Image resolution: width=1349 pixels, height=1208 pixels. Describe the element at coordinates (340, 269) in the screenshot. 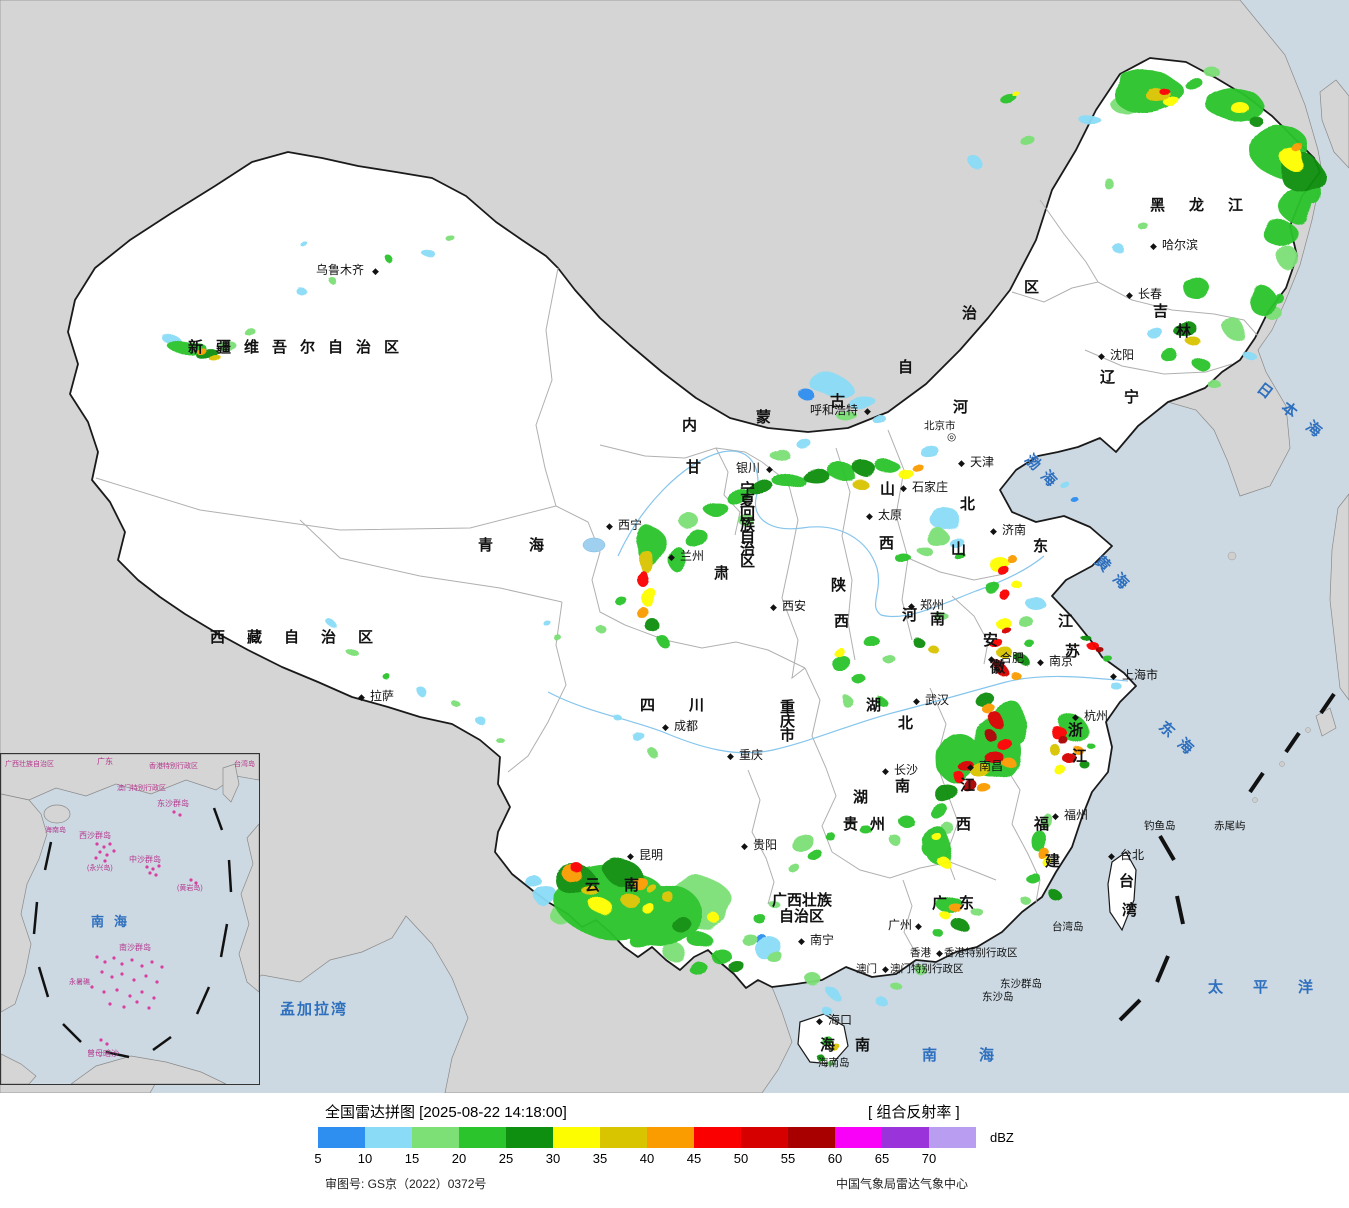

I see `city-label: 乌鲁木齐` at that location.